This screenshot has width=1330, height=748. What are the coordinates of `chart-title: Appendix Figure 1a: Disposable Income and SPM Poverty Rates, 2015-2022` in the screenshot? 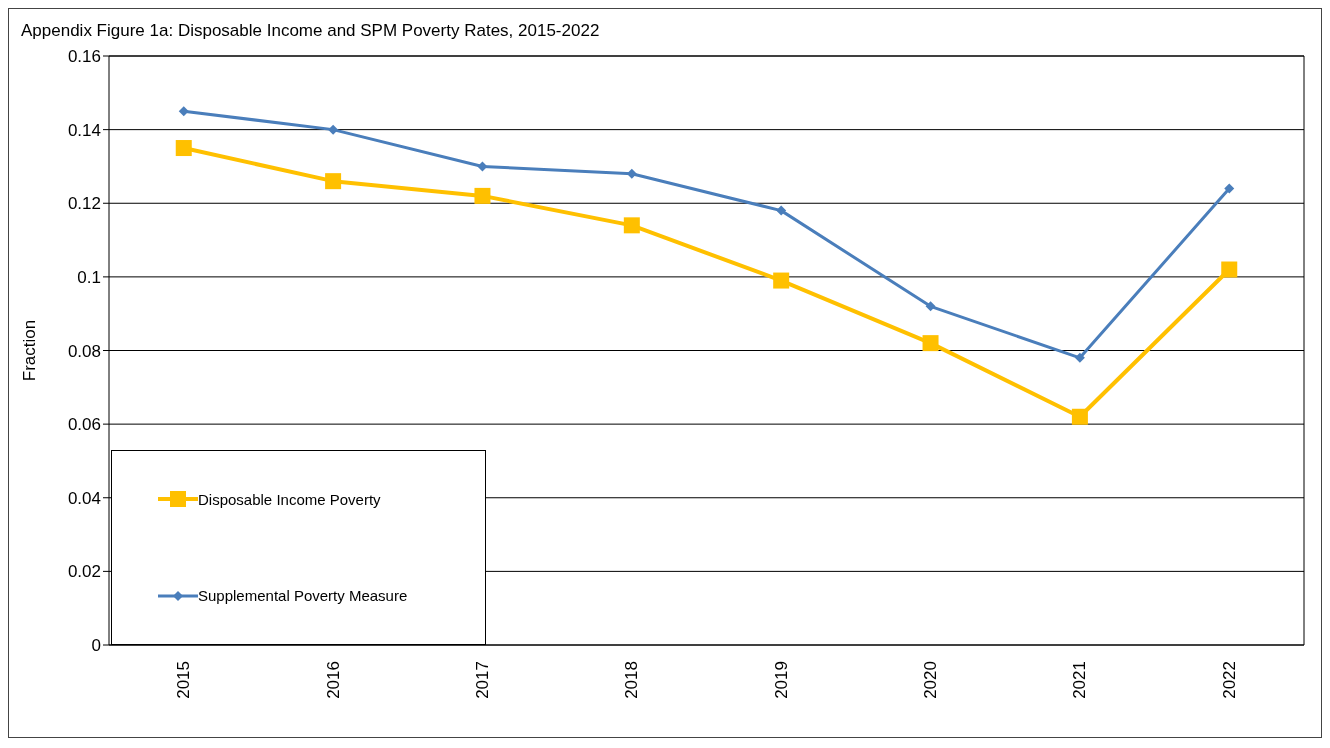 It's located at (310, 31).